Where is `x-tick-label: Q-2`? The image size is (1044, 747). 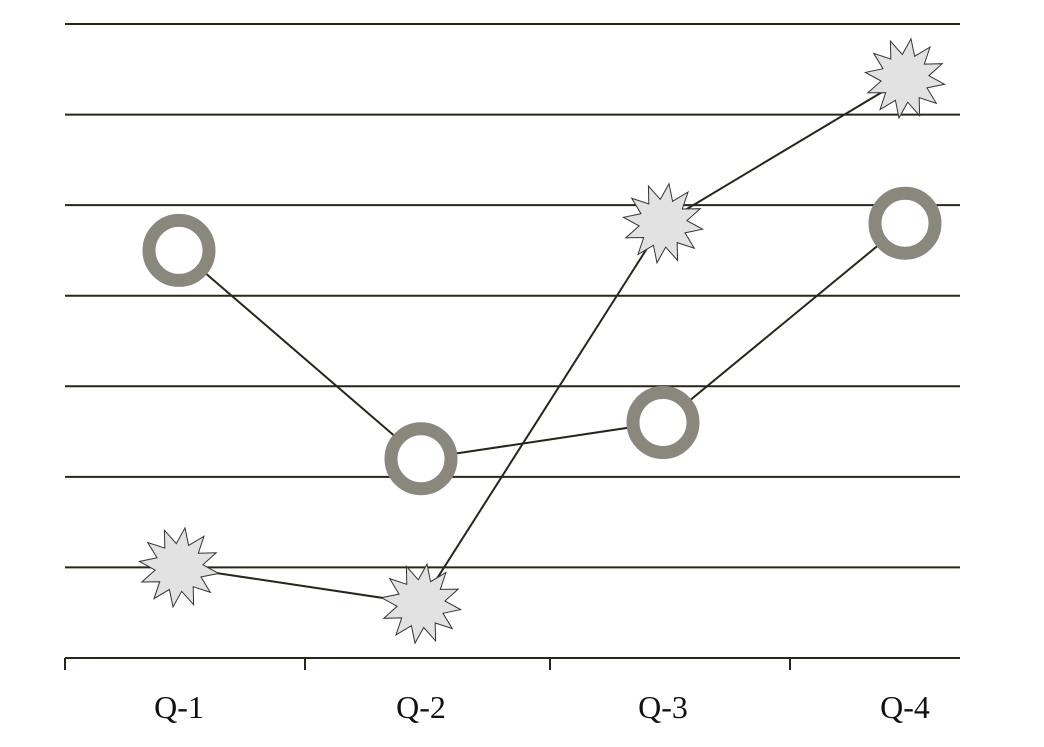
x-tick-label: Q-2 is located at coordinates (421, 707).